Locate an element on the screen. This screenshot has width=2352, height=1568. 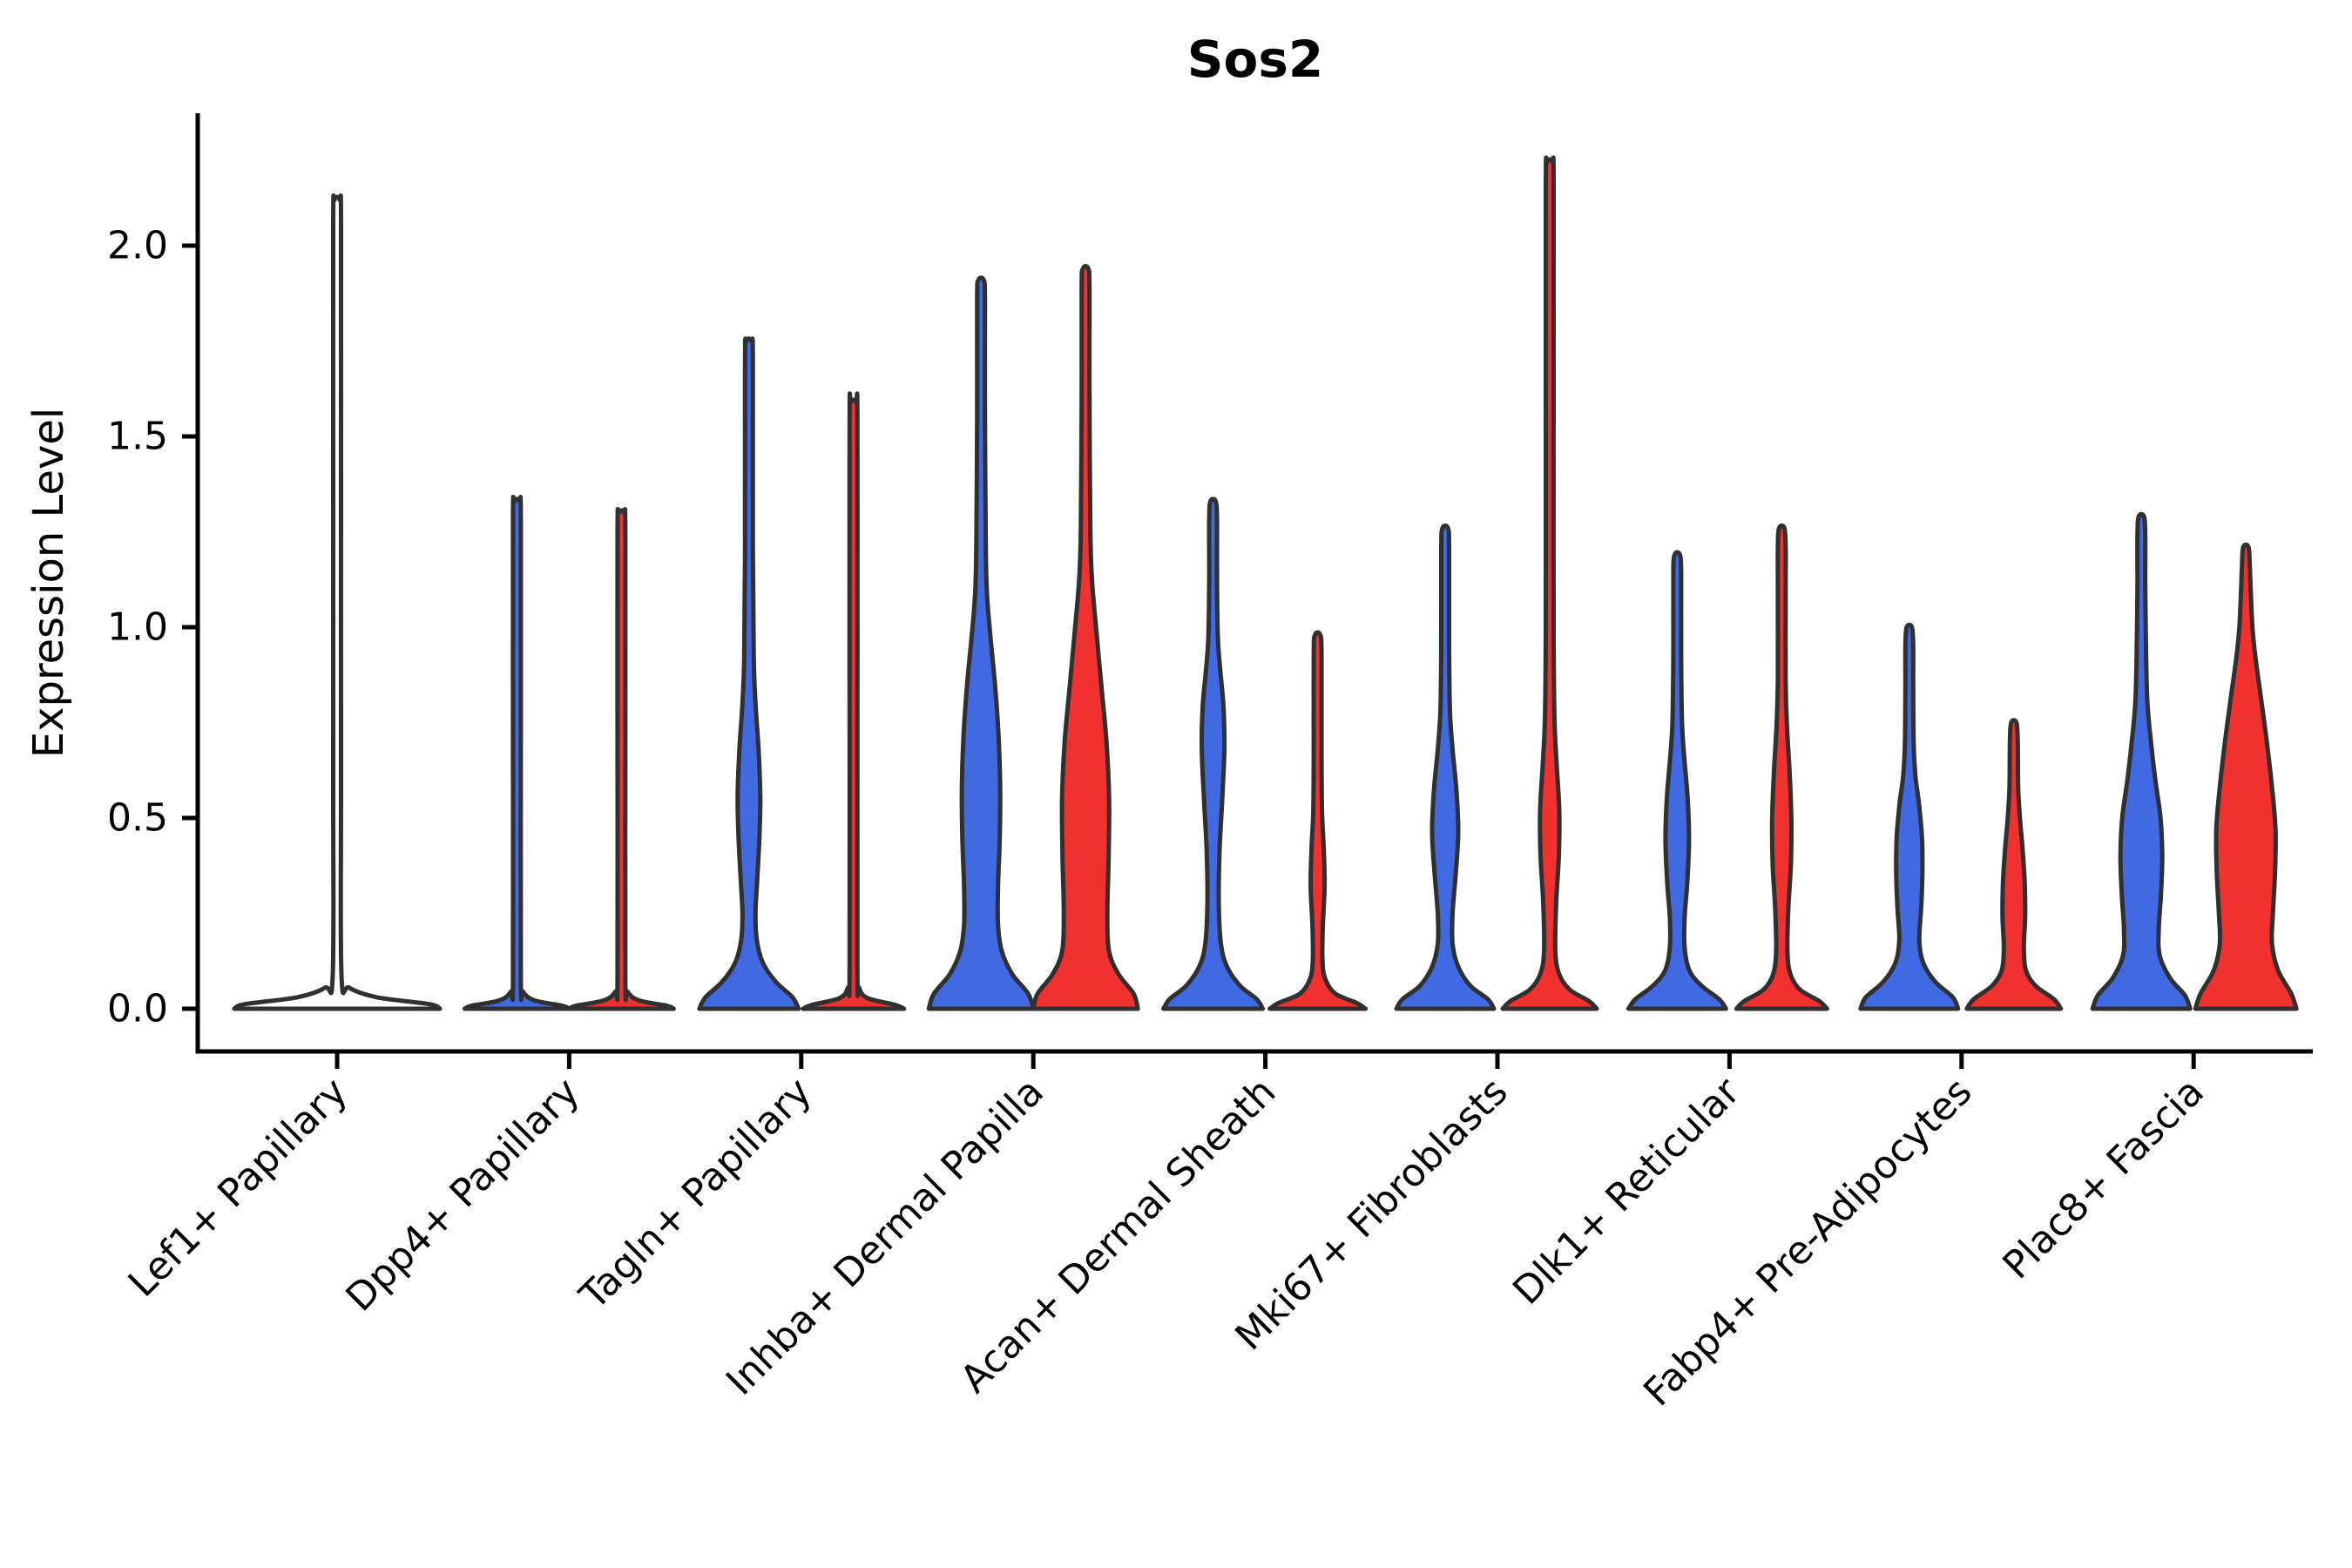
x-tick-label-dpp4-papillary: Dpp4+ Papillary is located at coordinates (464, 1195).